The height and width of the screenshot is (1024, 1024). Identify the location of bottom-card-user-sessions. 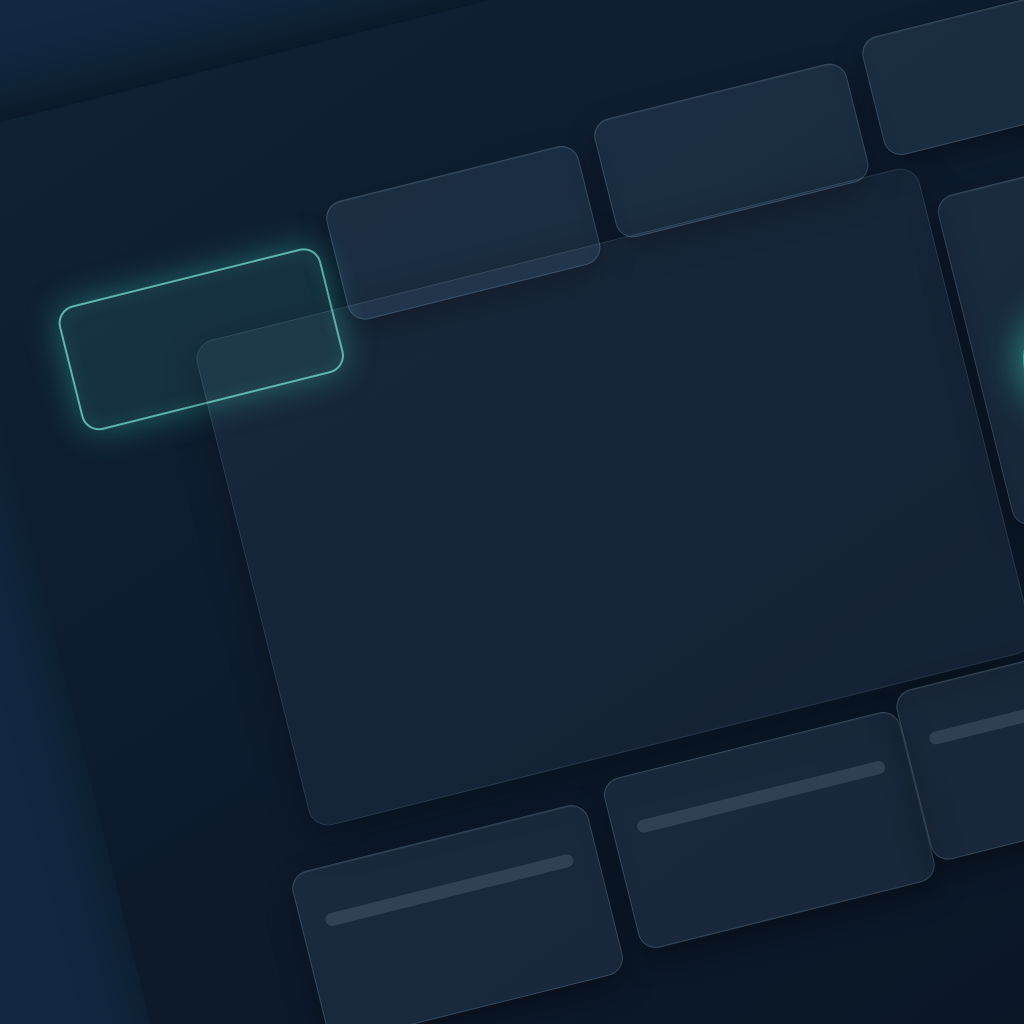
(457, 912).